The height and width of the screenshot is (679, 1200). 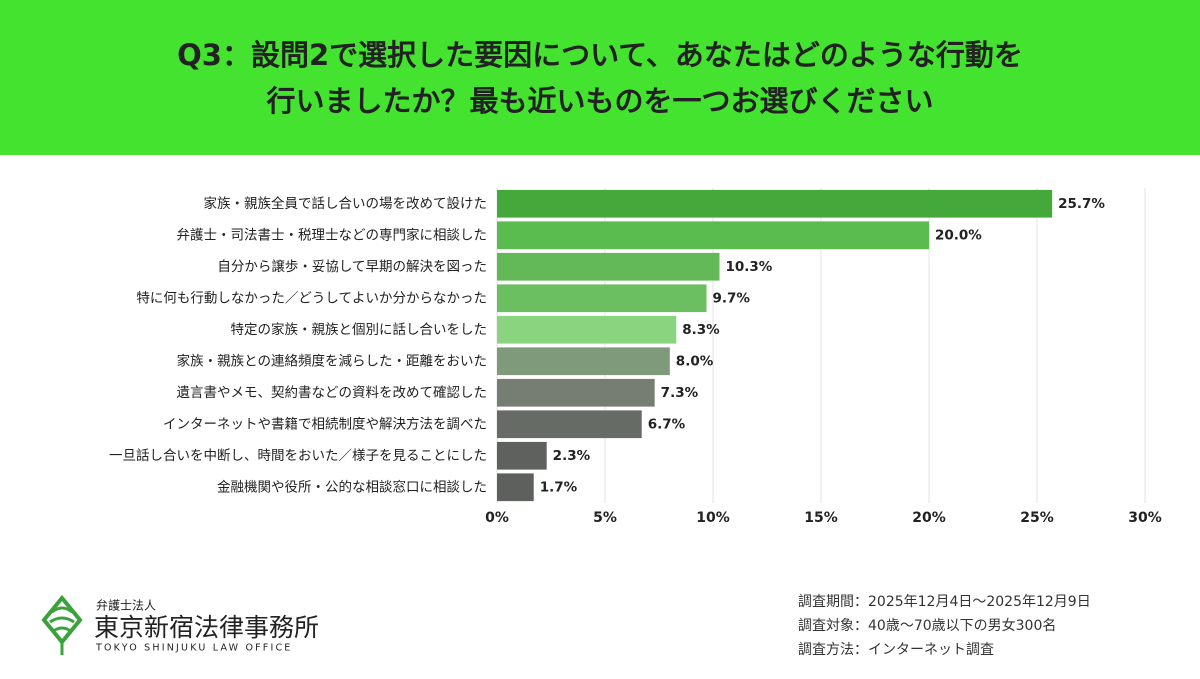 I want to click on value-label: 9.7%, so click(x=732, y=298).